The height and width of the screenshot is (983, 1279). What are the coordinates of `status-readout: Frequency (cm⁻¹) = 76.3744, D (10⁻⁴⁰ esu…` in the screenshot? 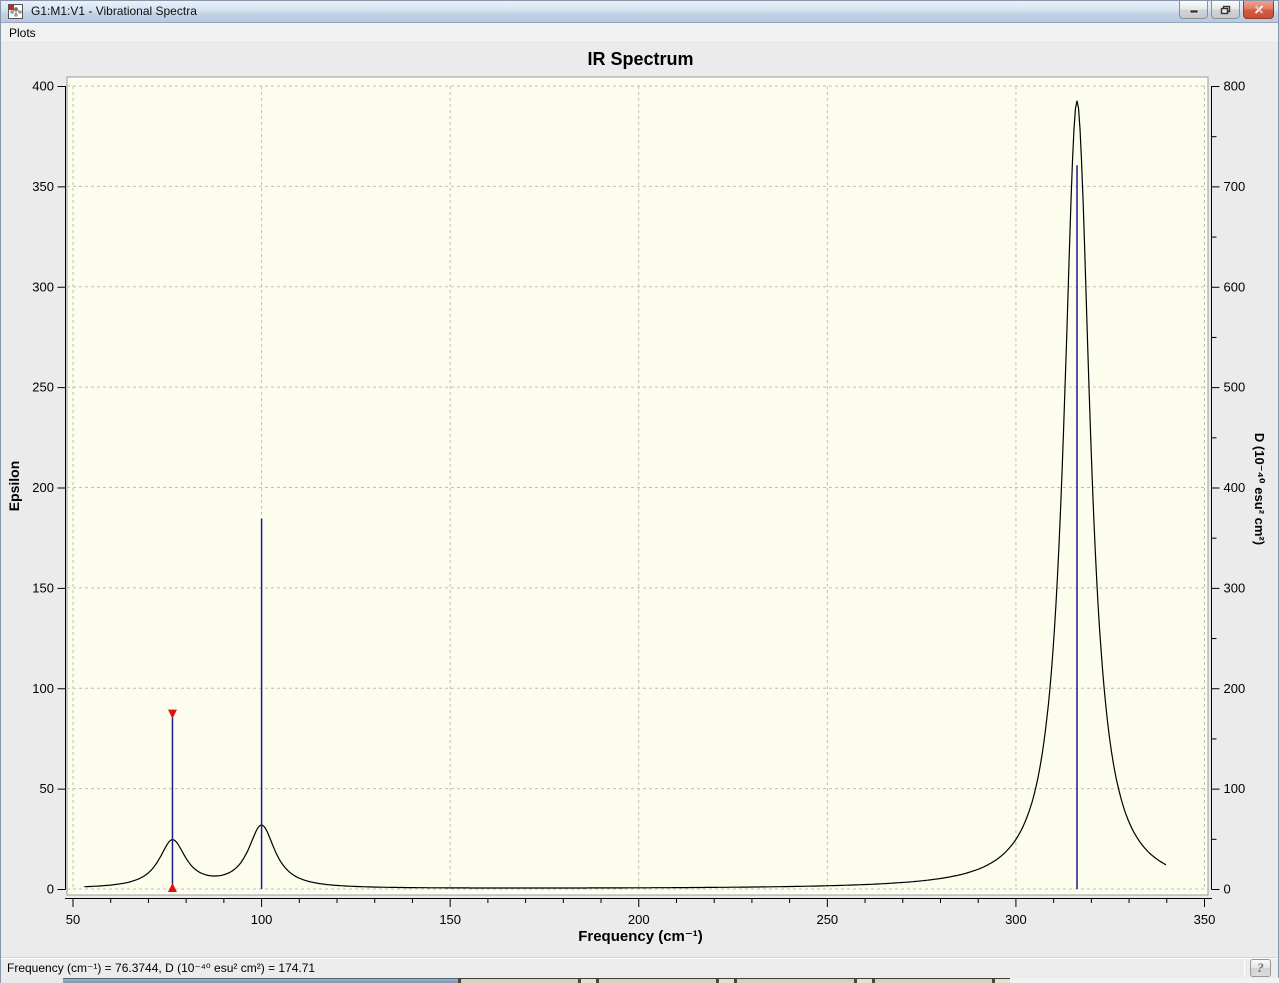 It's located at (161, 968).